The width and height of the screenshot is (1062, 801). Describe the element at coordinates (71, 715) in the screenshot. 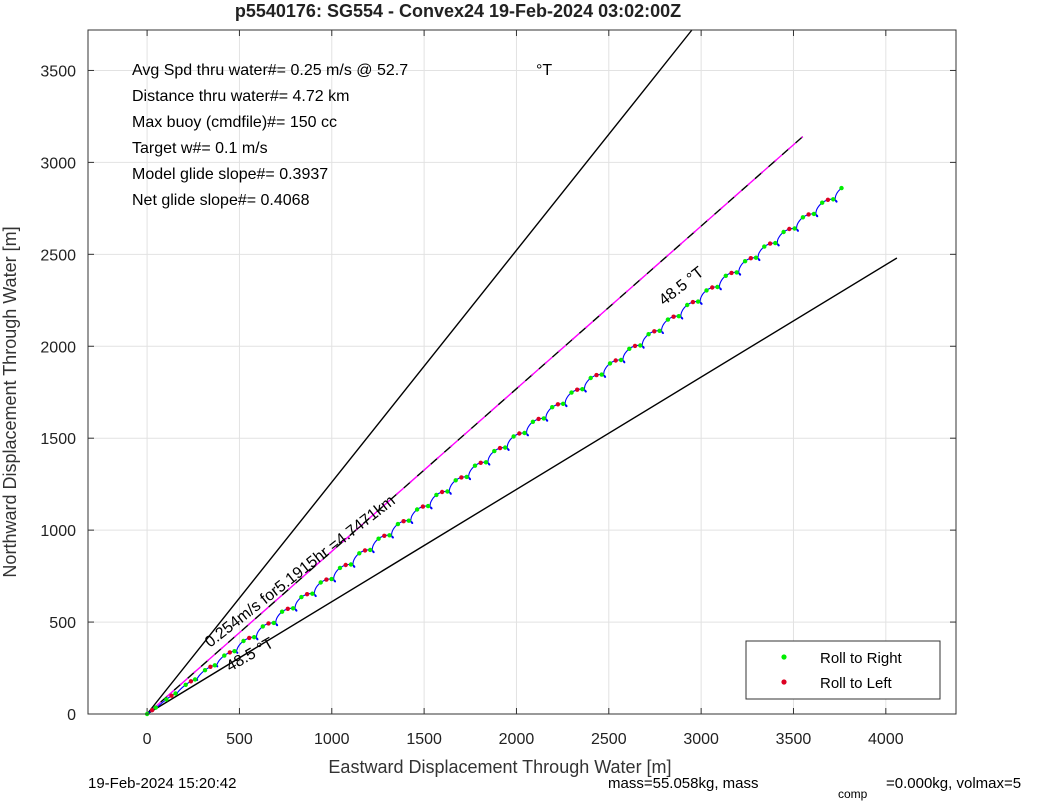

I see `y-tick-label-0: 0` at that location.